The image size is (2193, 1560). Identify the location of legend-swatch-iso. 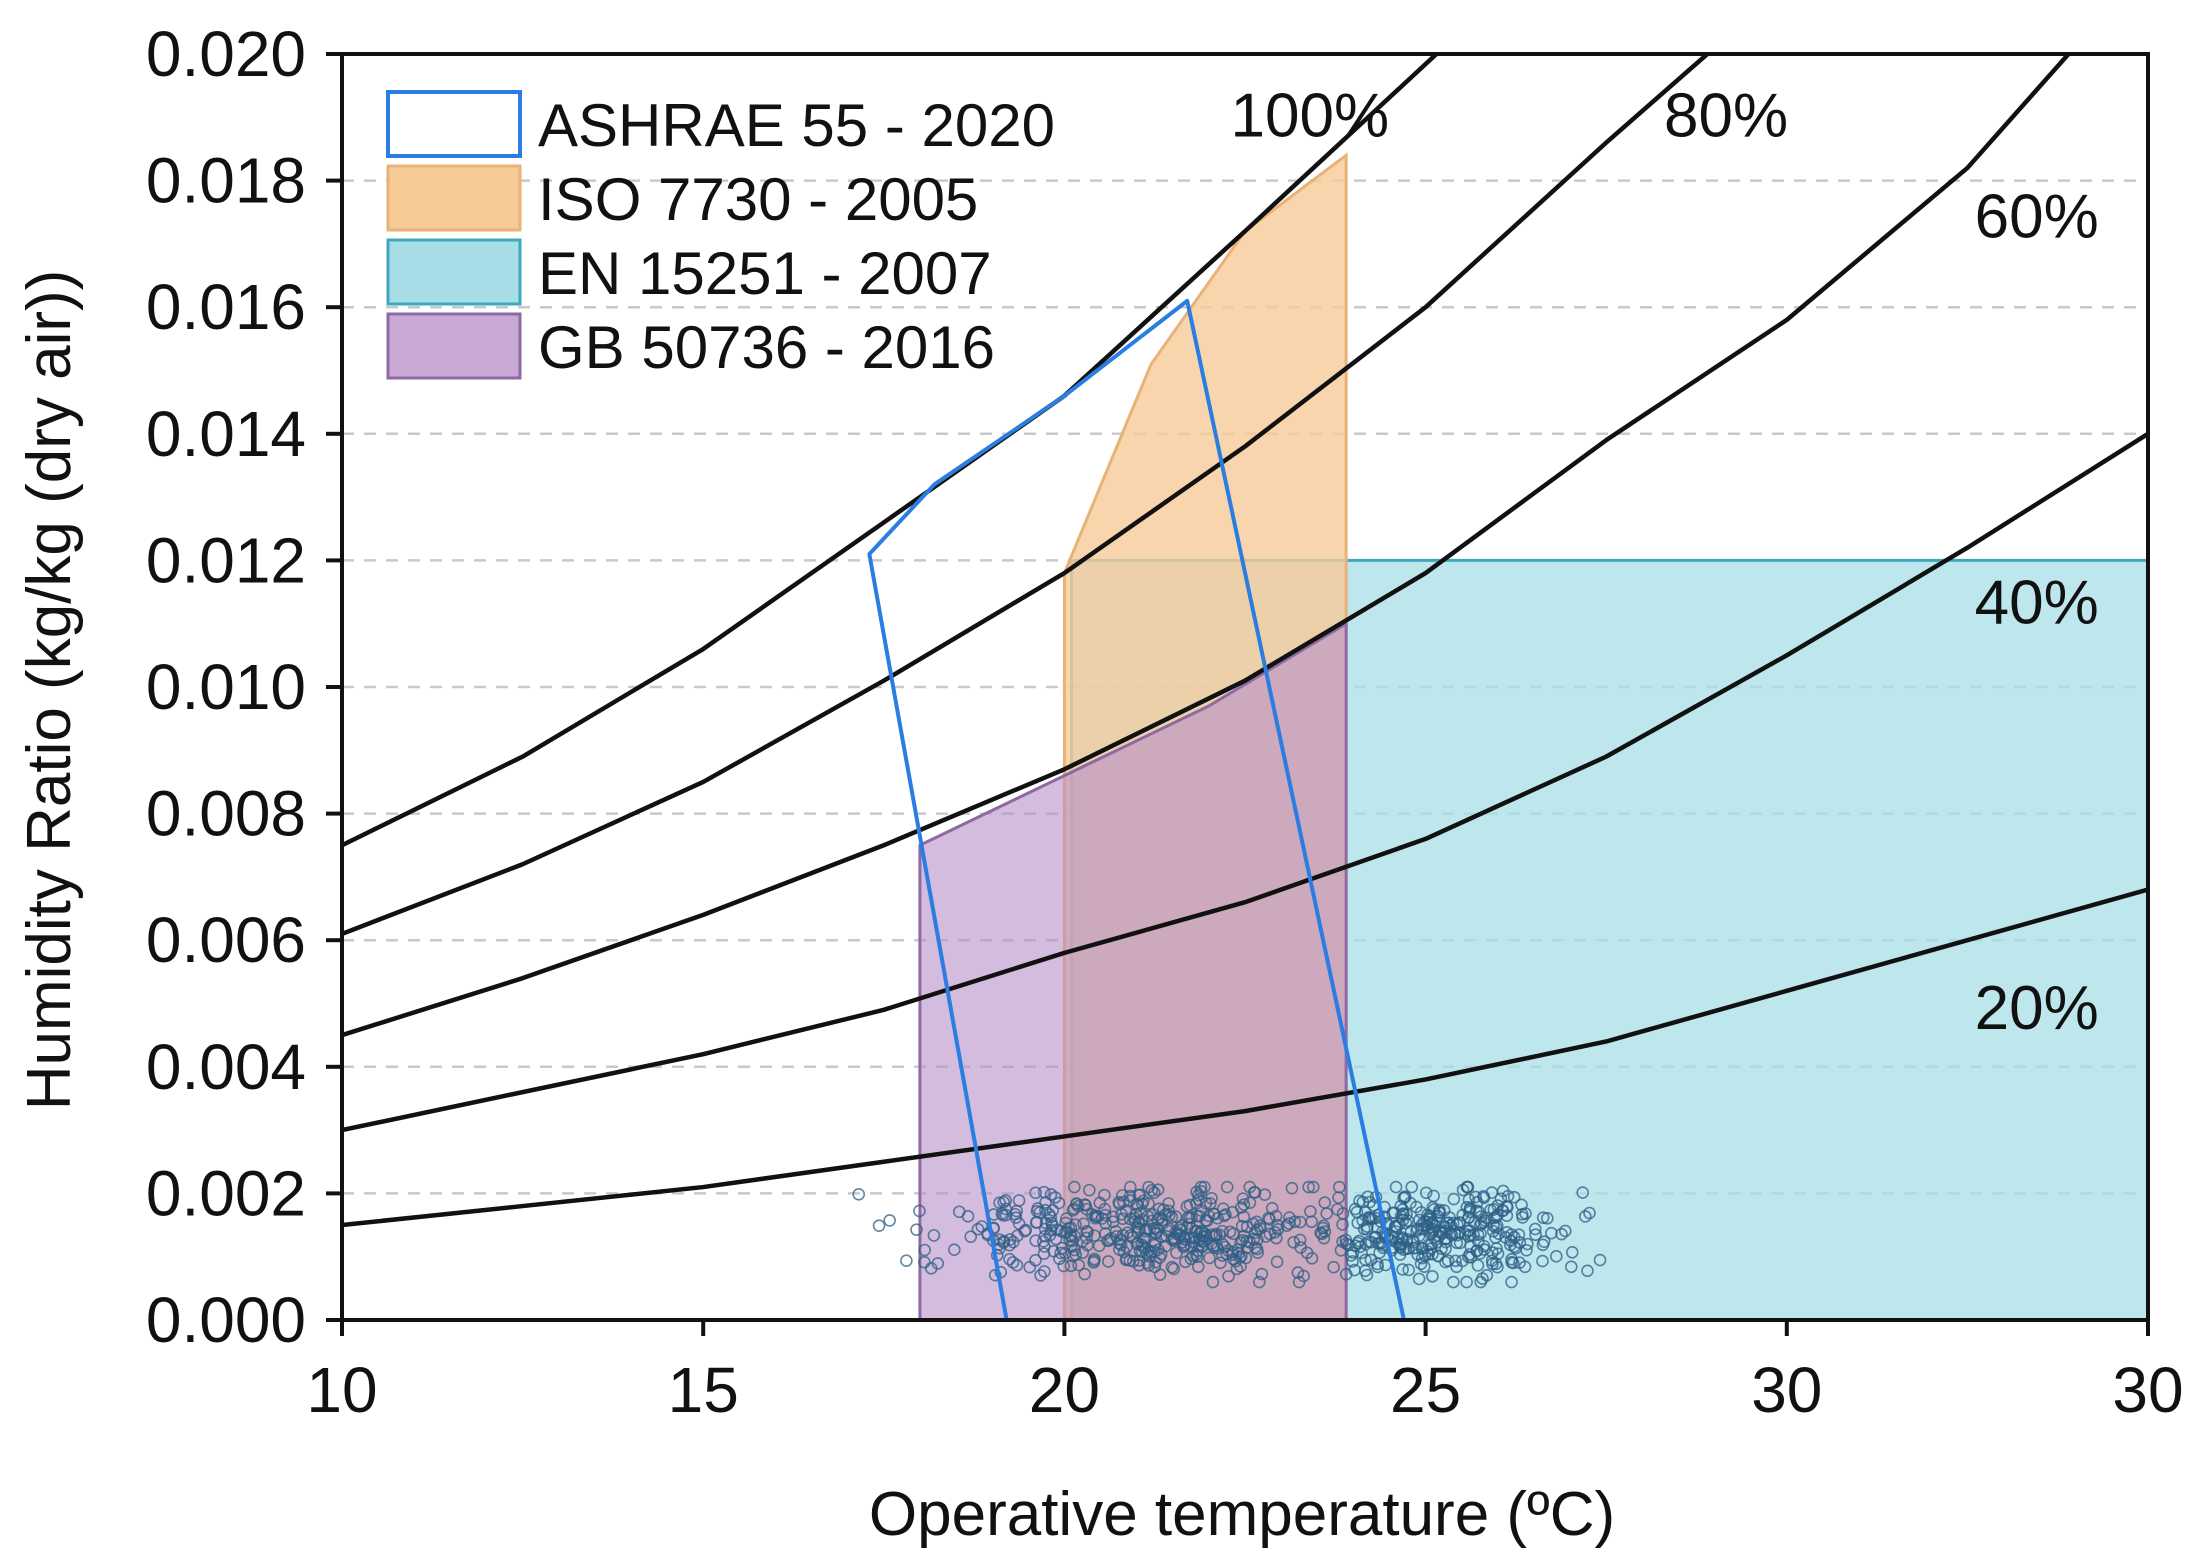
(454, 198).